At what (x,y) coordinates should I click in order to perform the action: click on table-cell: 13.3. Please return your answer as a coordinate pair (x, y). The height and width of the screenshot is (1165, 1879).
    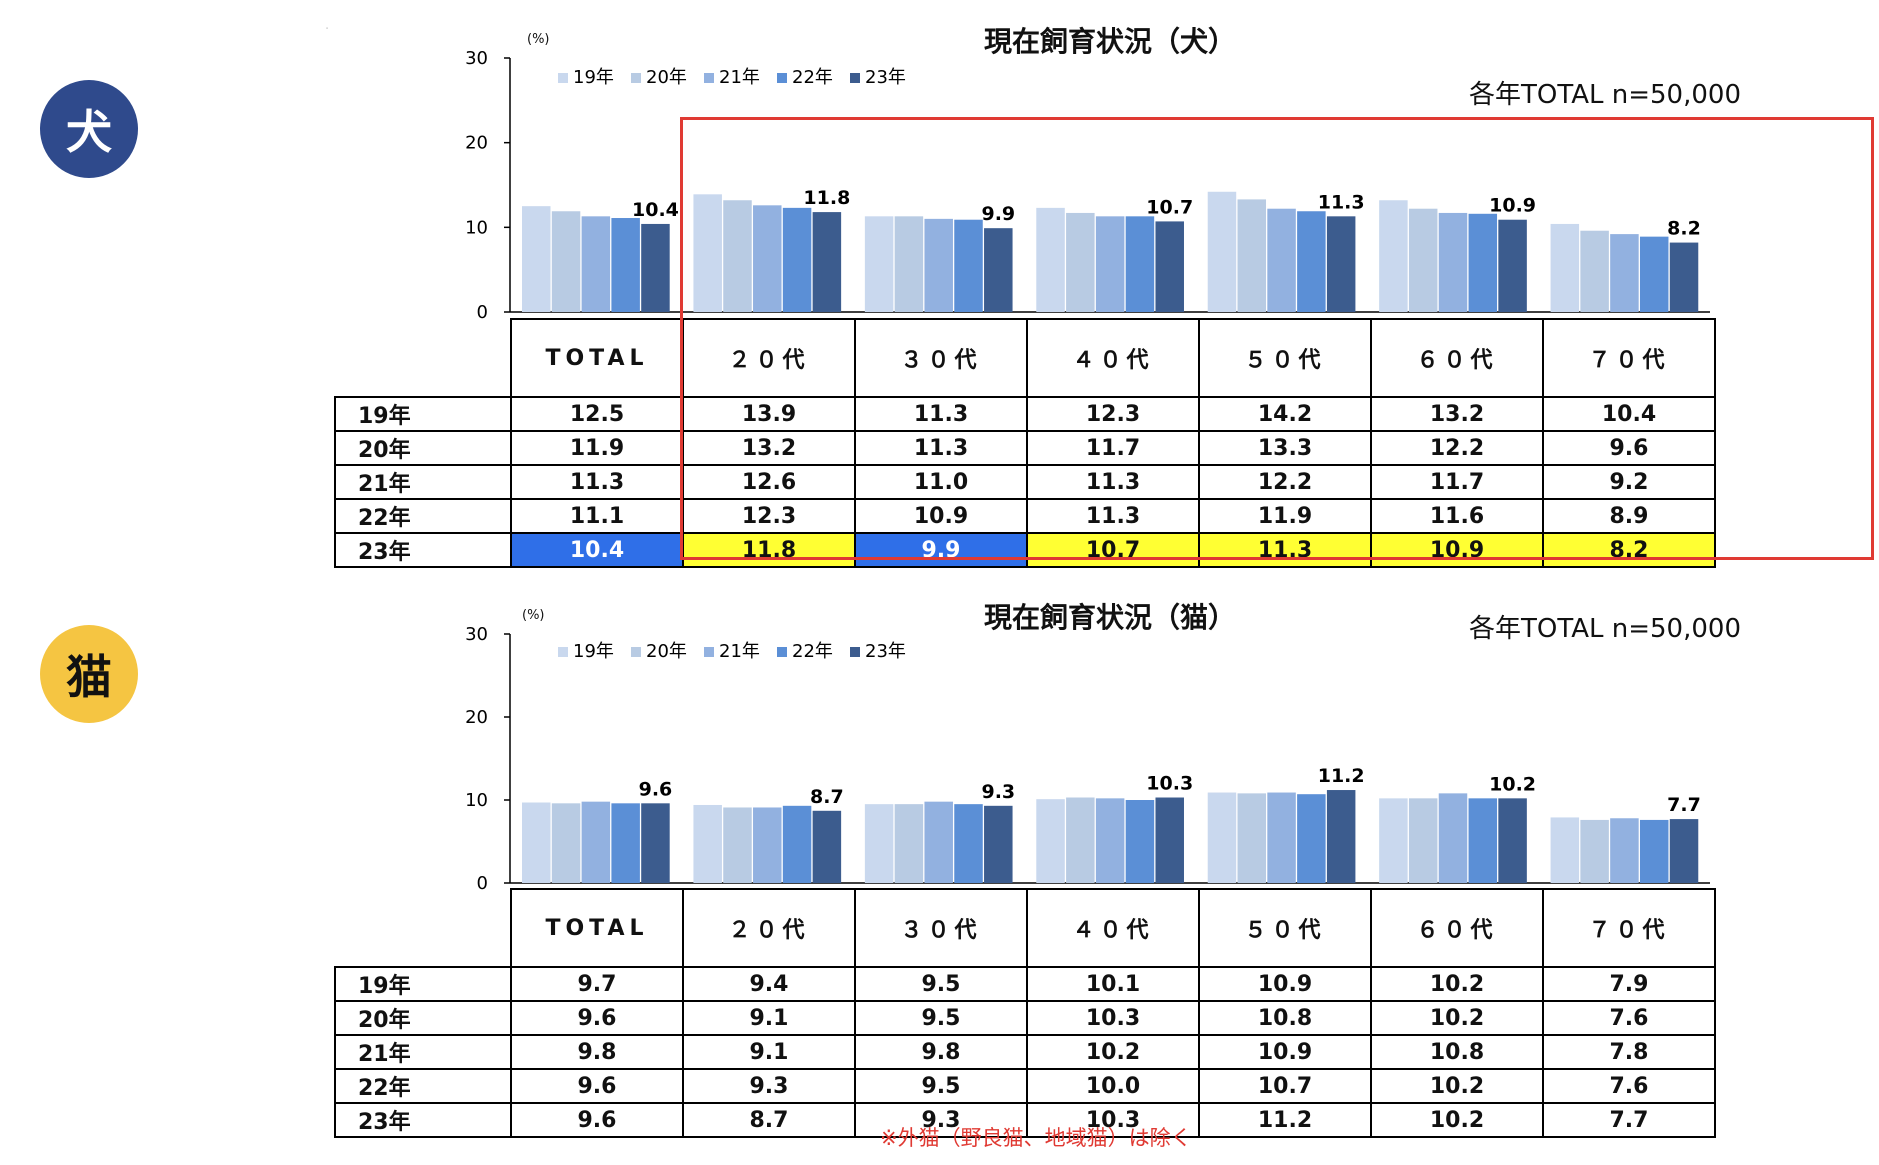
    Looking at the image, I should click on (1285, 448).